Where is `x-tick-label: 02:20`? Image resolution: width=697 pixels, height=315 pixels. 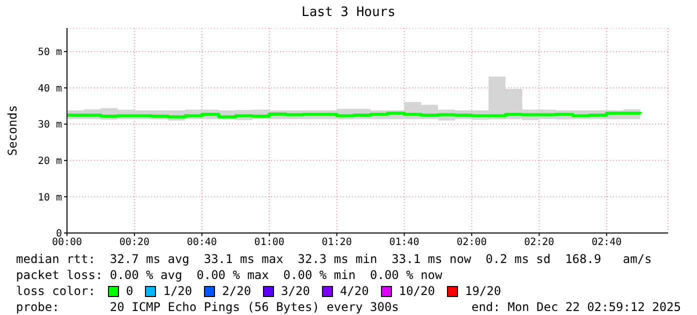
x-tick-label: 02:20 is located at coordinates (539, 242).